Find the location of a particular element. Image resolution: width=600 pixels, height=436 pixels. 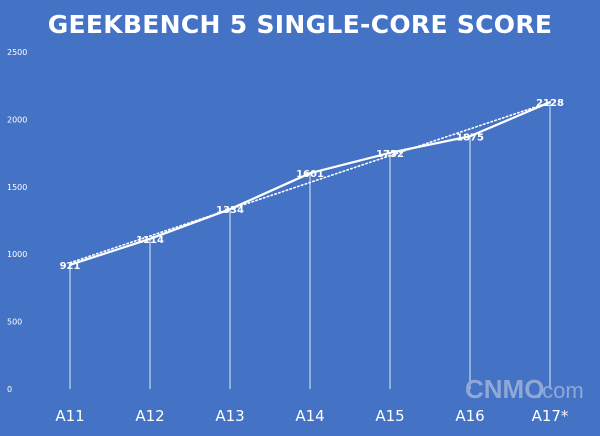

y-tick-label: 2000 is located at coordinates (17, 119).